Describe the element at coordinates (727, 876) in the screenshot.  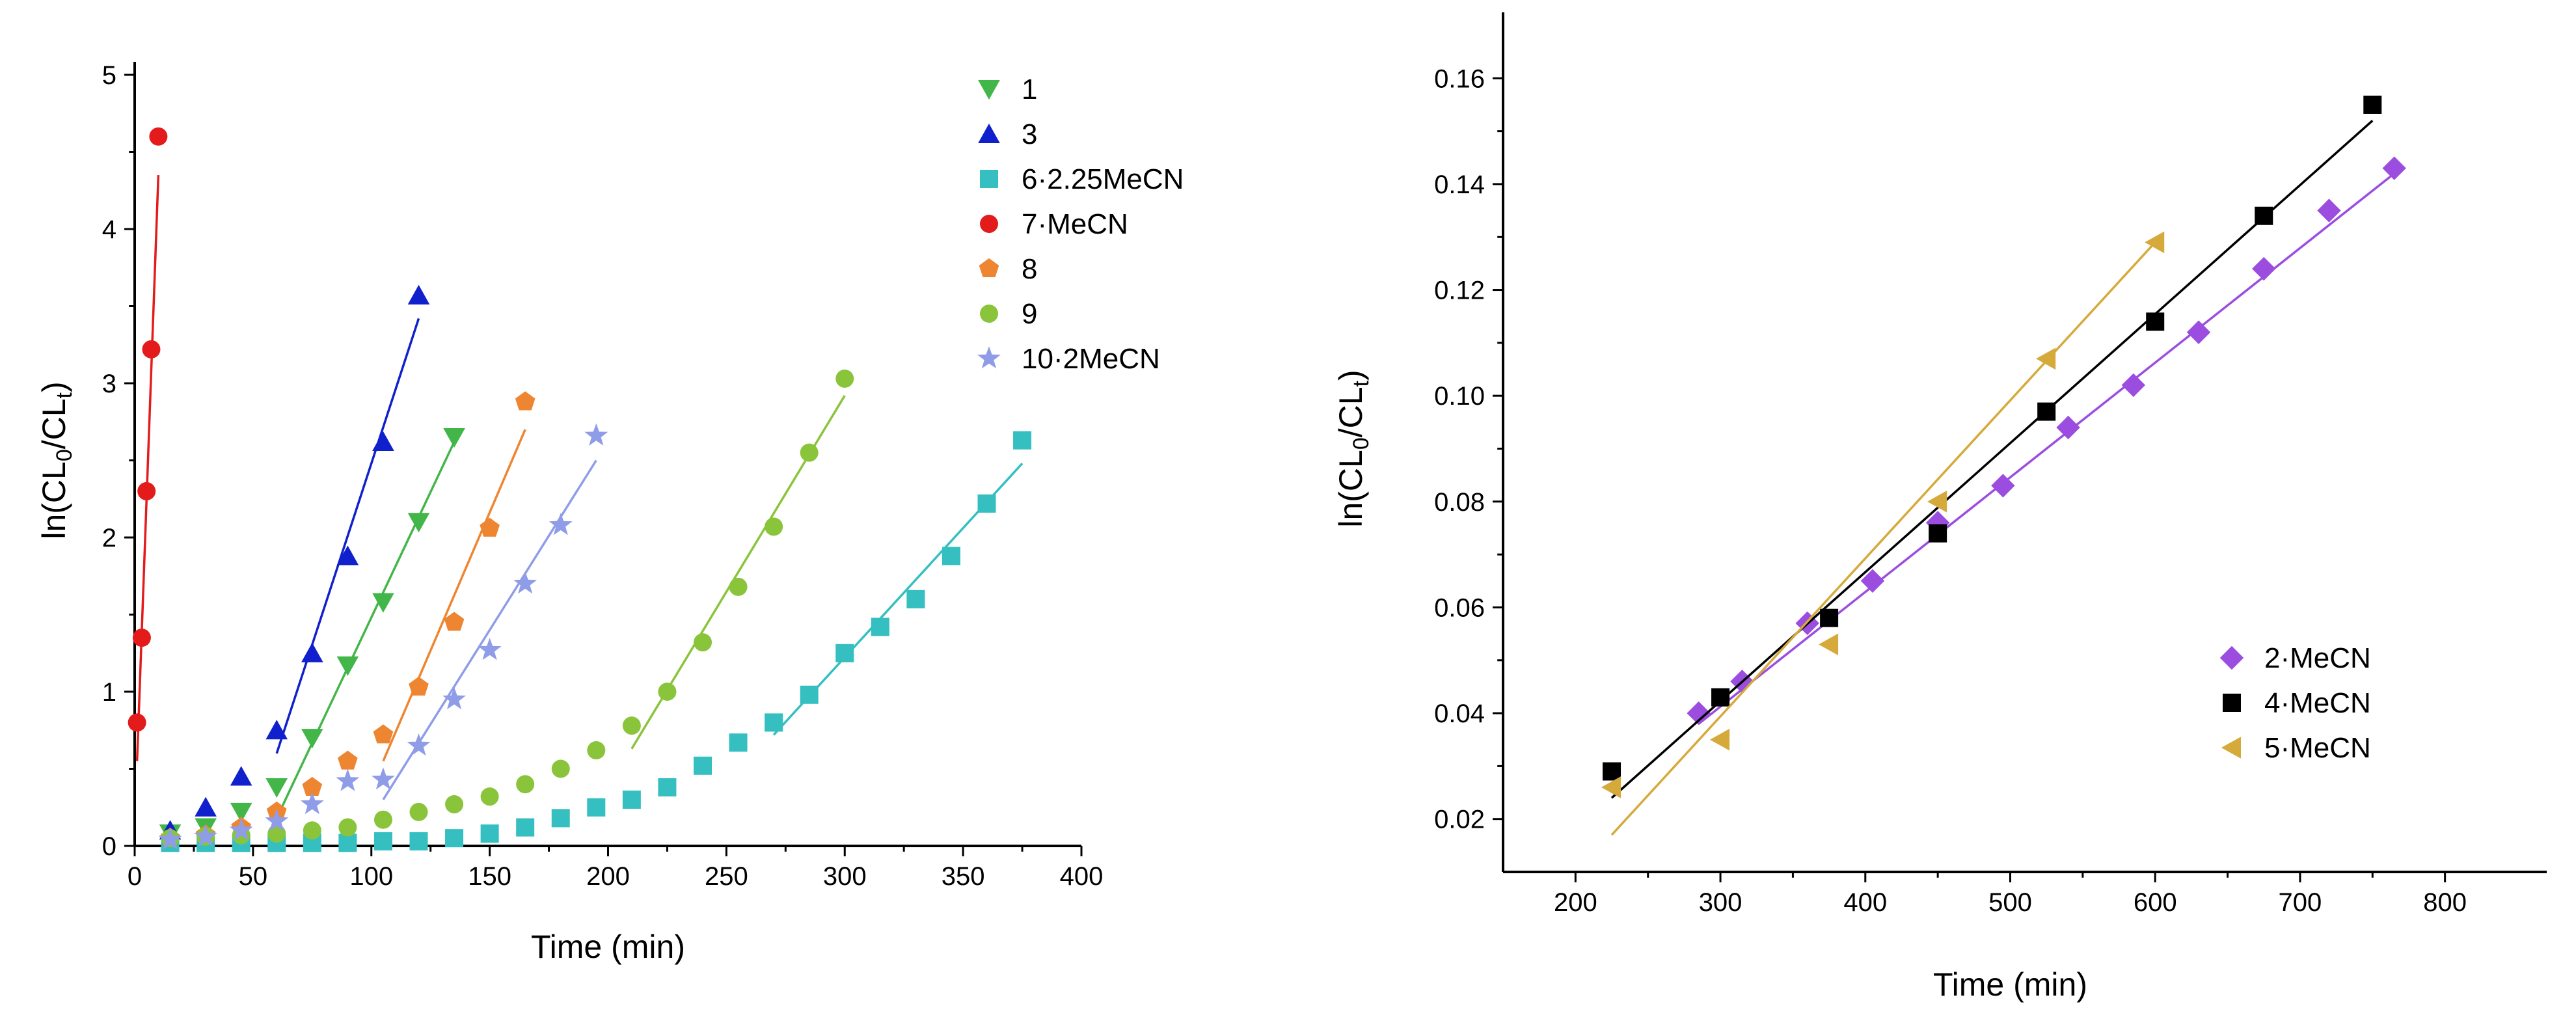
I see `left-x-tick-label: 250` at that location.